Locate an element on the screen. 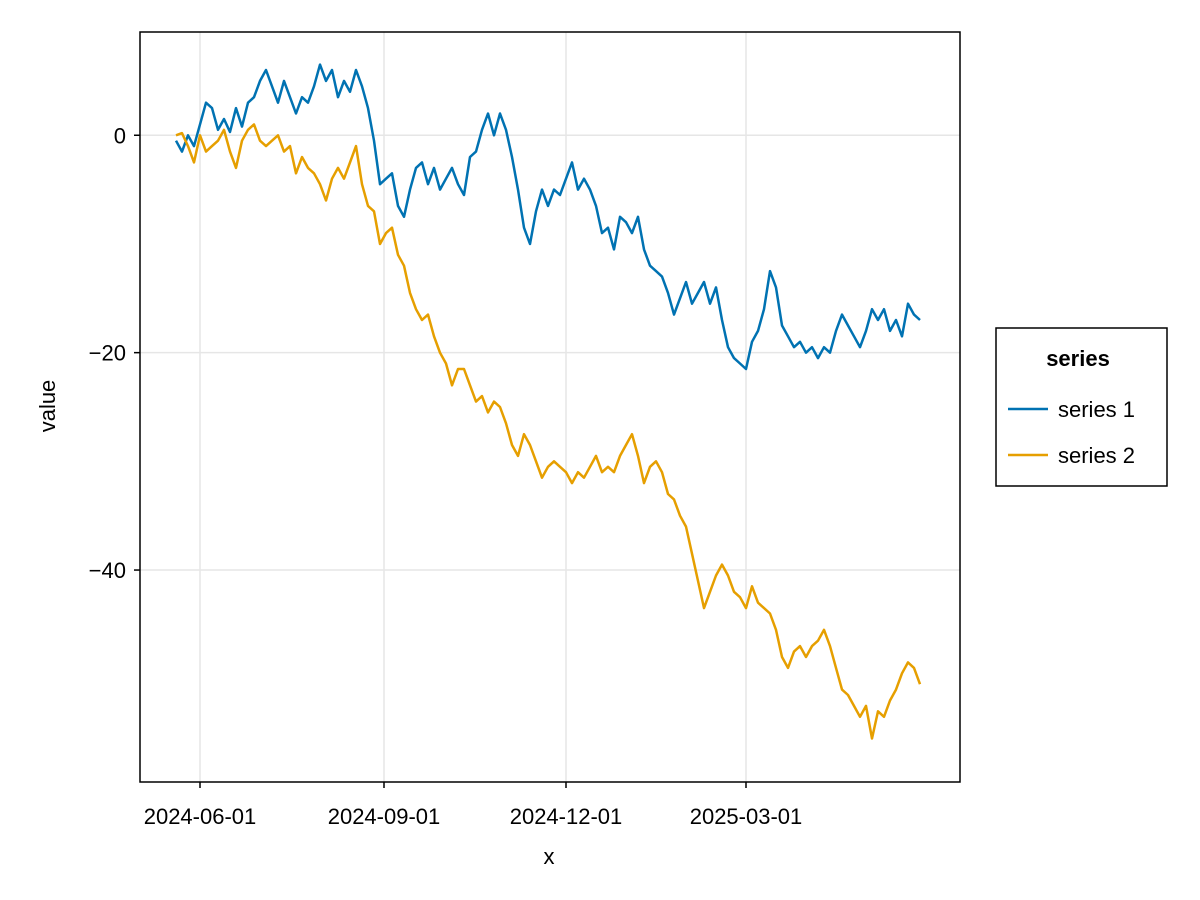 This screenshot has height=900, width=1200. legend-label-series-1: series 1 is located at coordinates (1096, 409).